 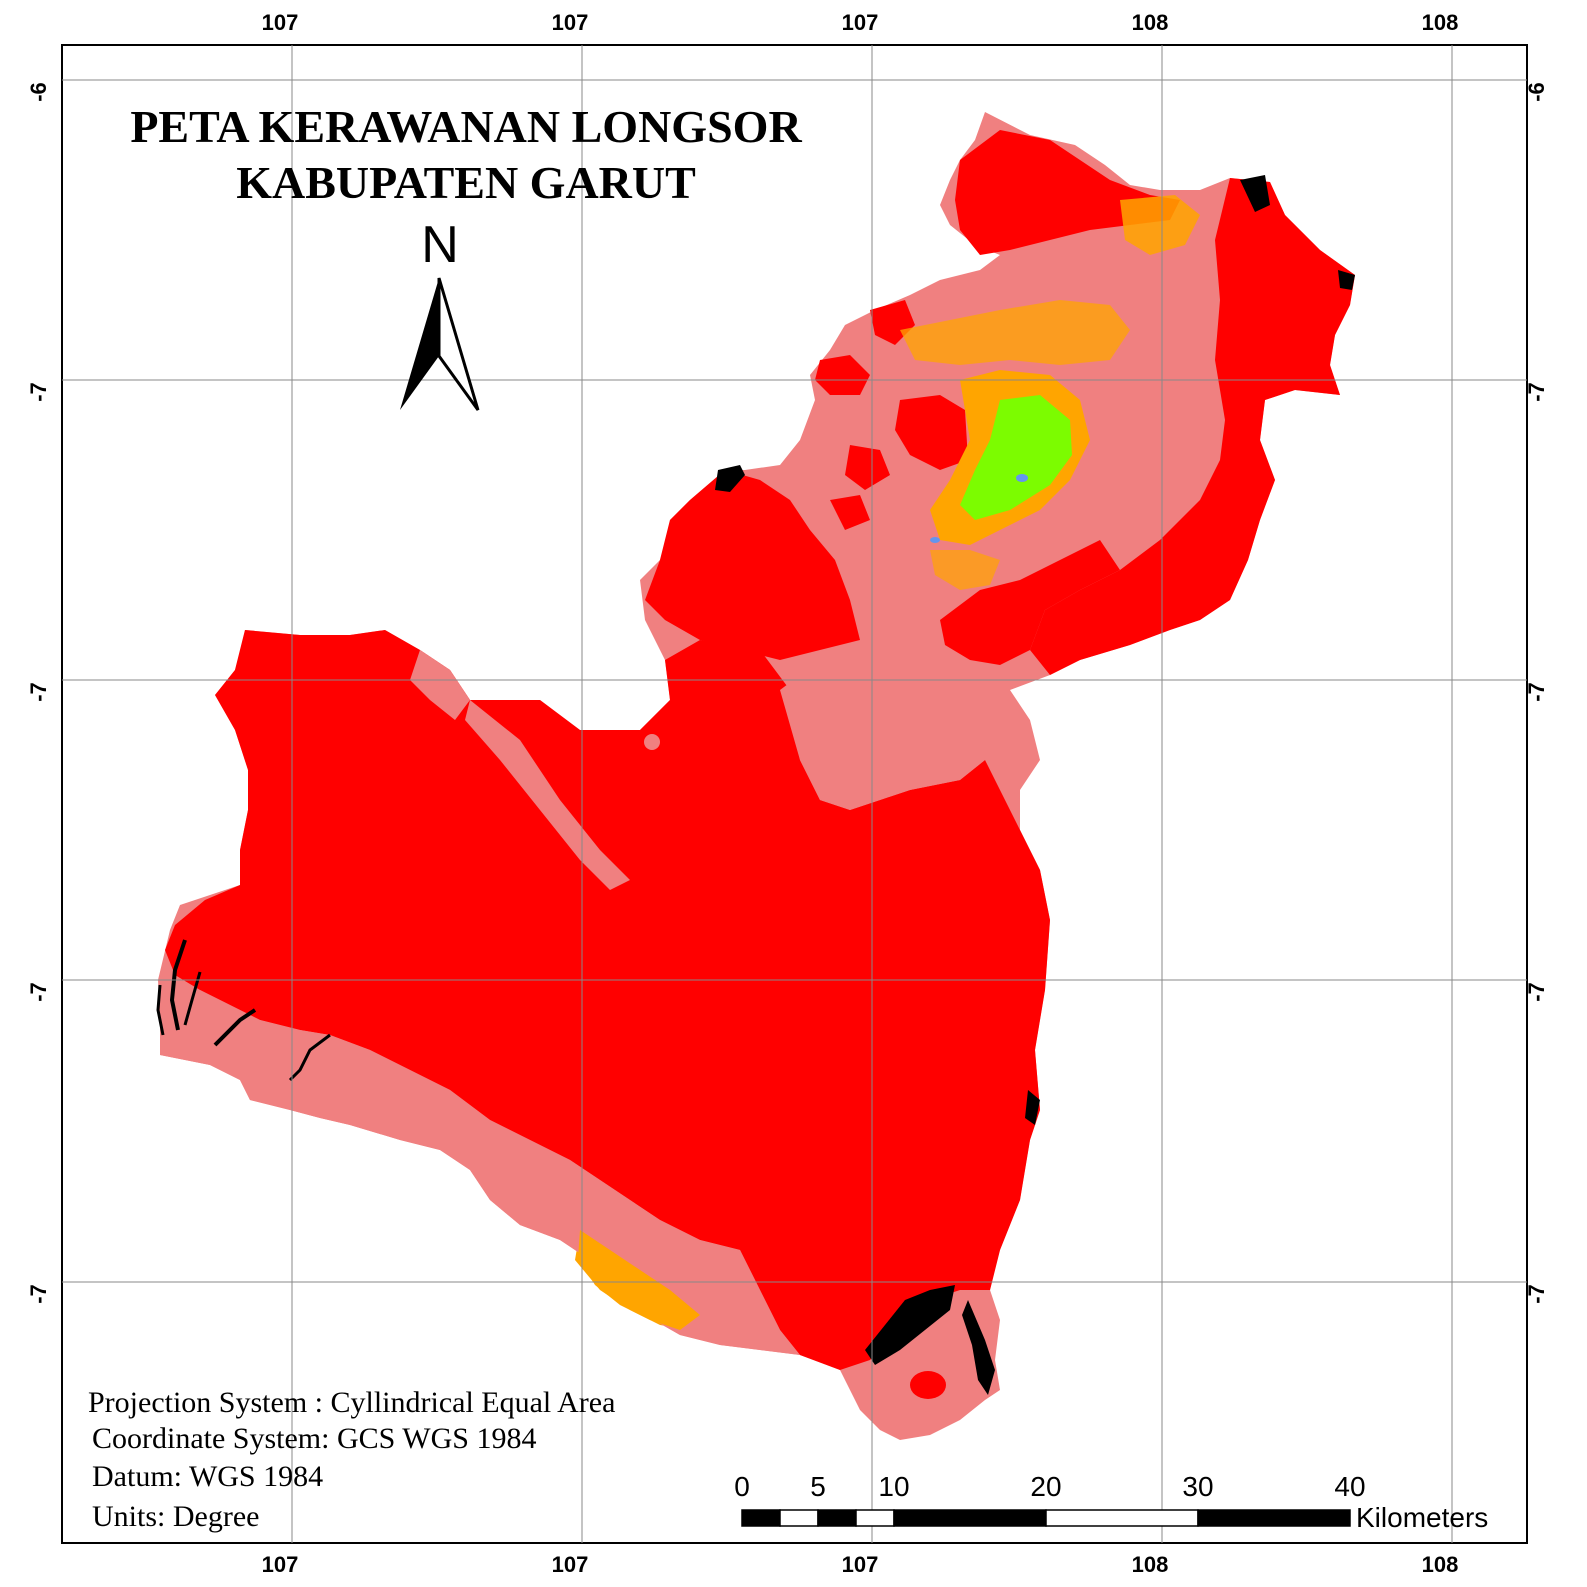 What do you see at coordinates (466, 182) in the screenshot?
I see `map-title-line2: KABUPATEN GARUT` at bounding box center [466, 182].